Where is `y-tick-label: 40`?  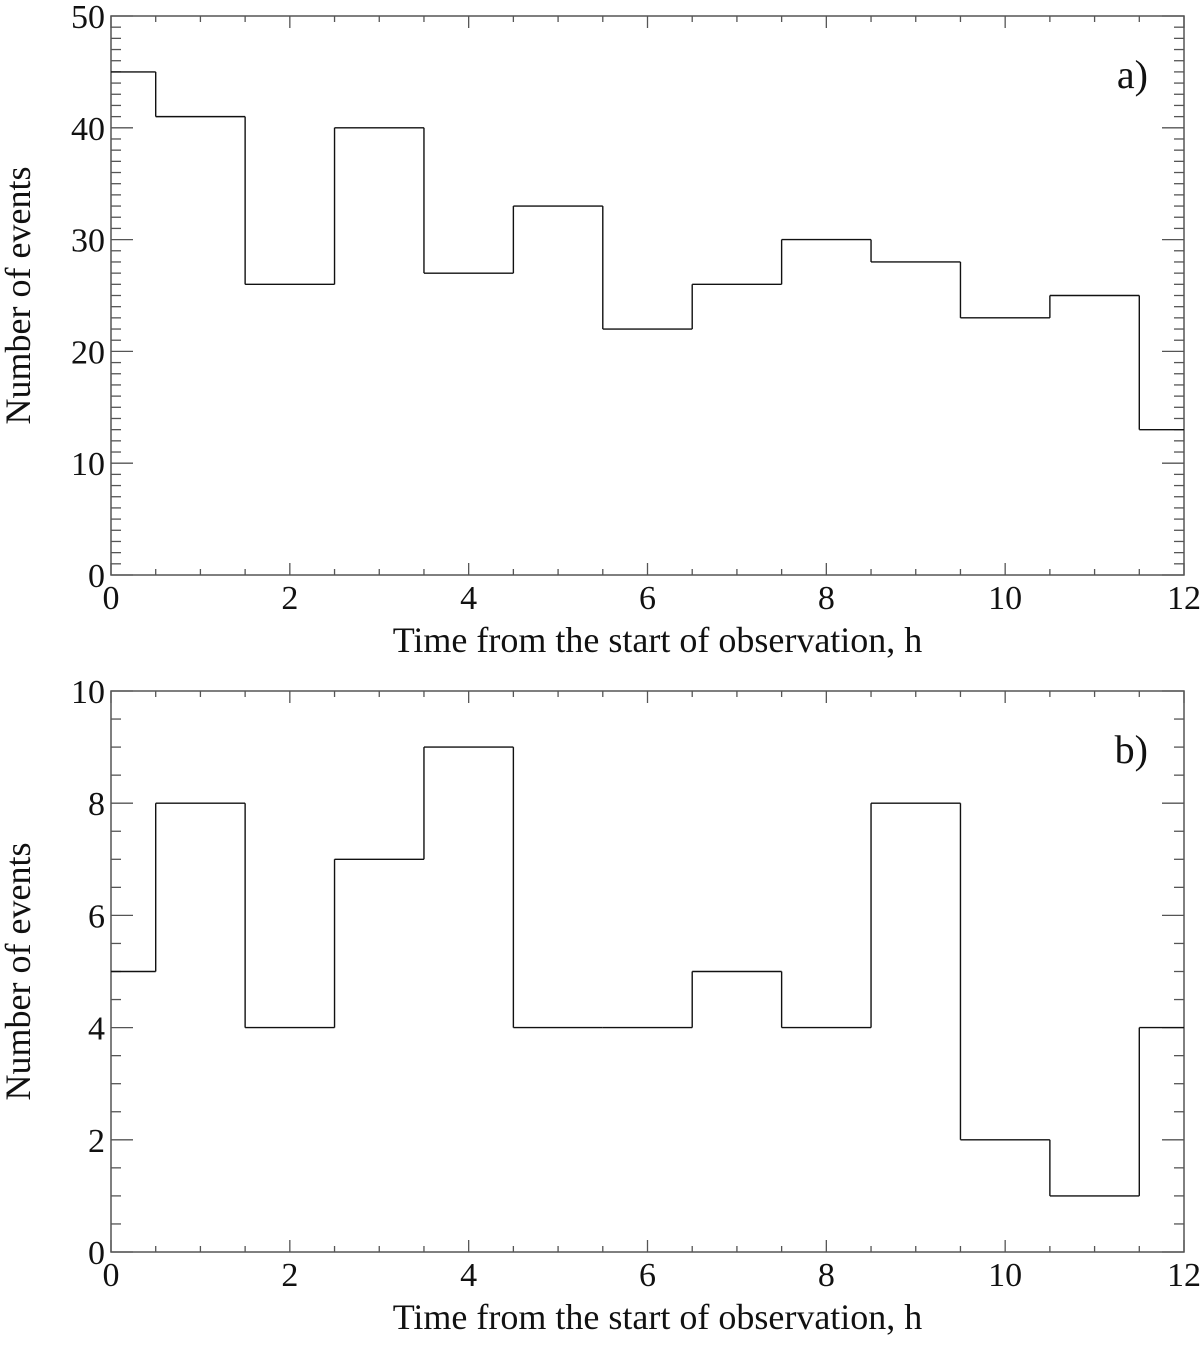 y-tick-label: 40 is located at coordinates (88, 129).